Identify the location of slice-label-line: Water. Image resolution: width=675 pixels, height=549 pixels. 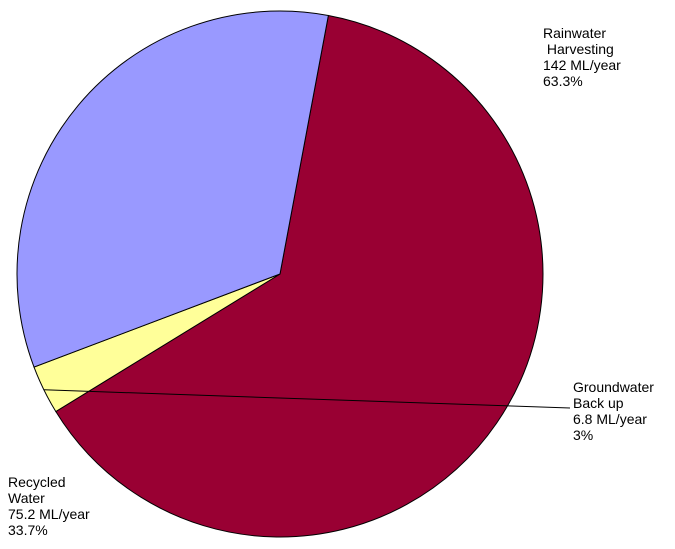
(26, 498).